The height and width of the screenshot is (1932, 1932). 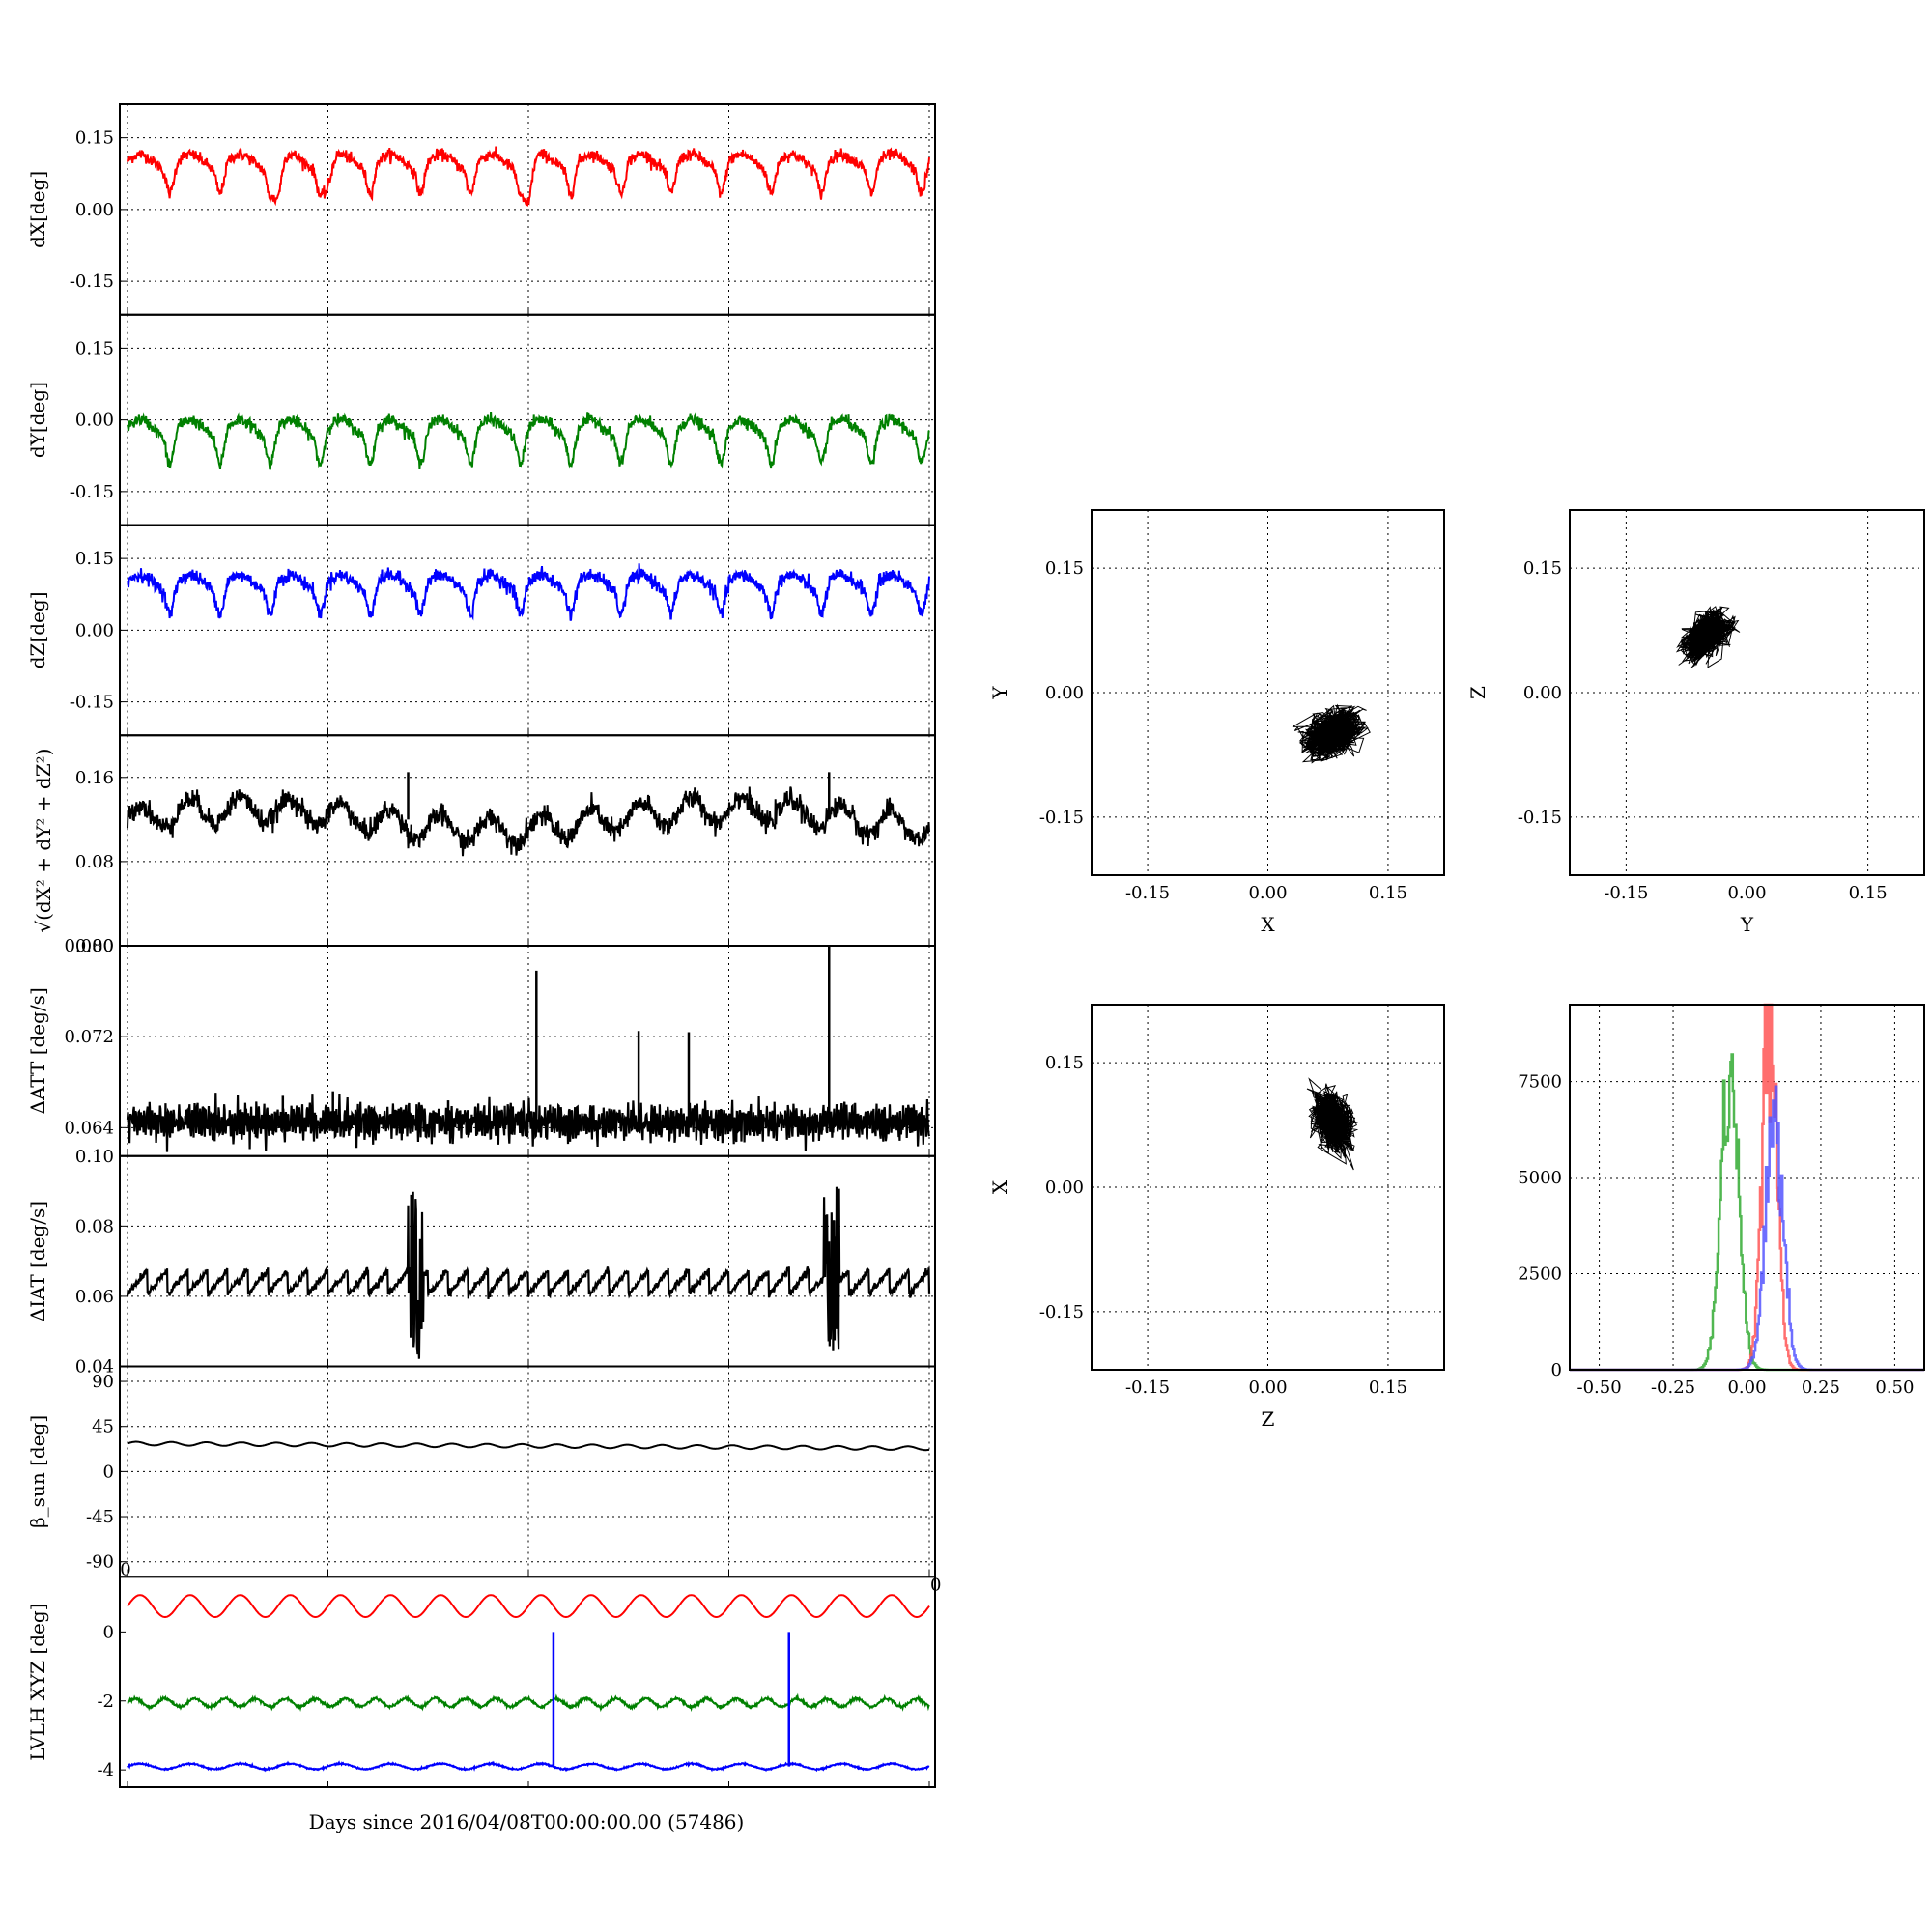 What do you see at coordinates (1268, 692) in the screenshot?
I see `panel-frame-scatter_xy` at bounding box center [1268, 692].